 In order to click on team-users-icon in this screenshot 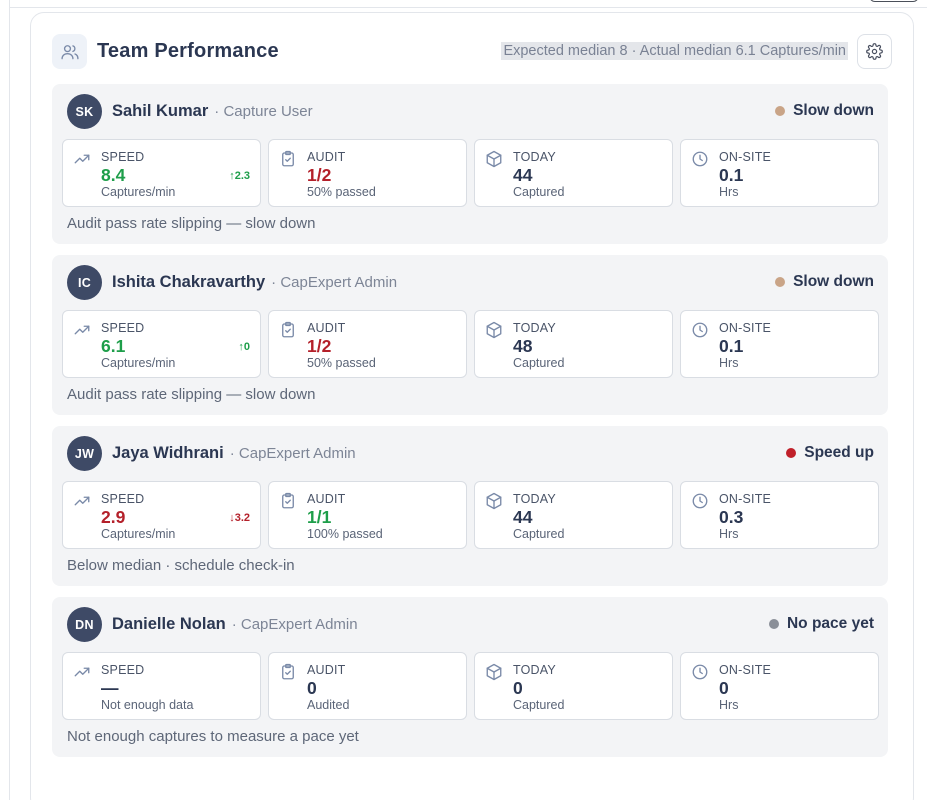, I will do `click(69, 51)`.